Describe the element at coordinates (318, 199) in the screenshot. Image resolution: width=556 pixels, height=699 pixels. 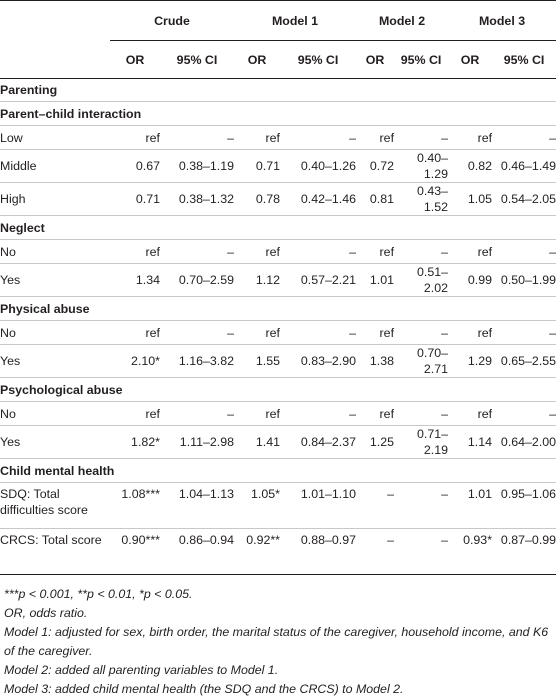
I see `ci-cell: 0.42–1.46` at that location.